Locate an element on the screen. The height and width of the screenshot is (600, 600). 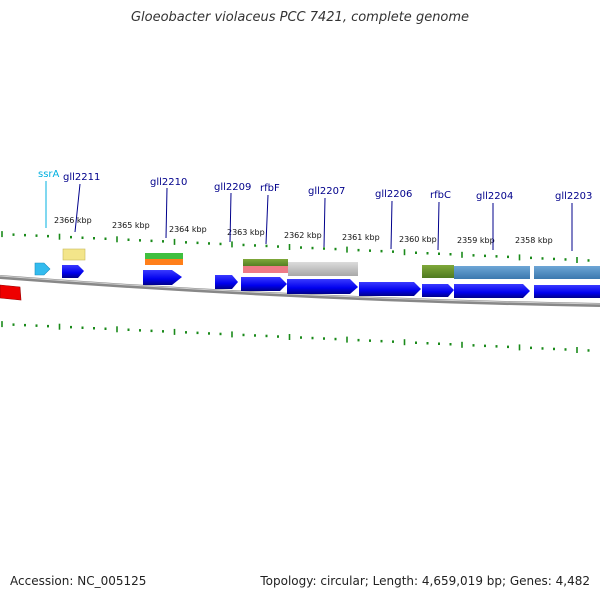
feature-gray-block is located at coordinates (323, 269).